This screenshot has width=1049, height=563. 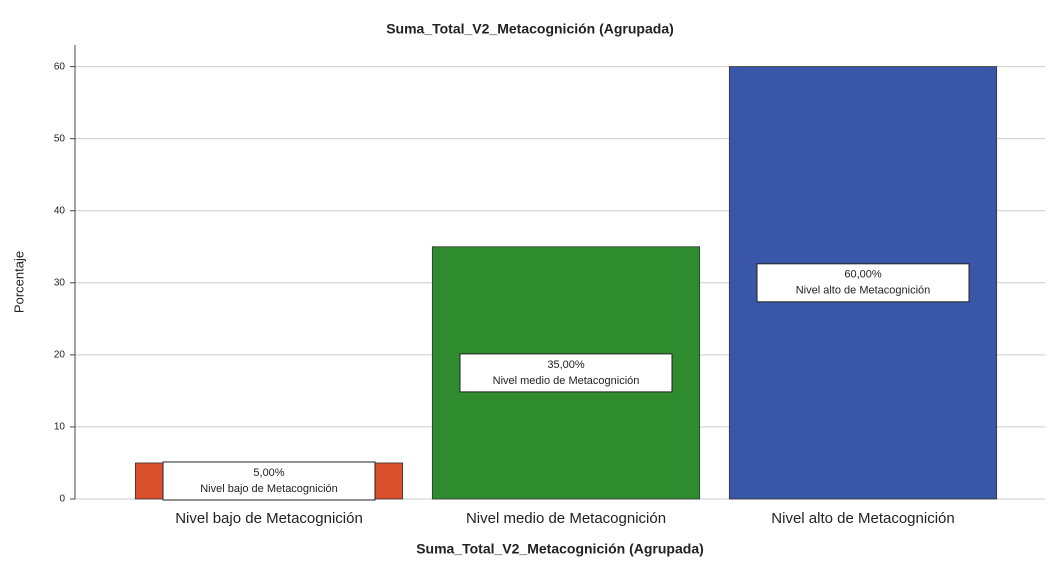 What do you see at coordinates (60, 138) in the screenshot?
I see `y-tick-label: 50` at bounding box center [60, 138].